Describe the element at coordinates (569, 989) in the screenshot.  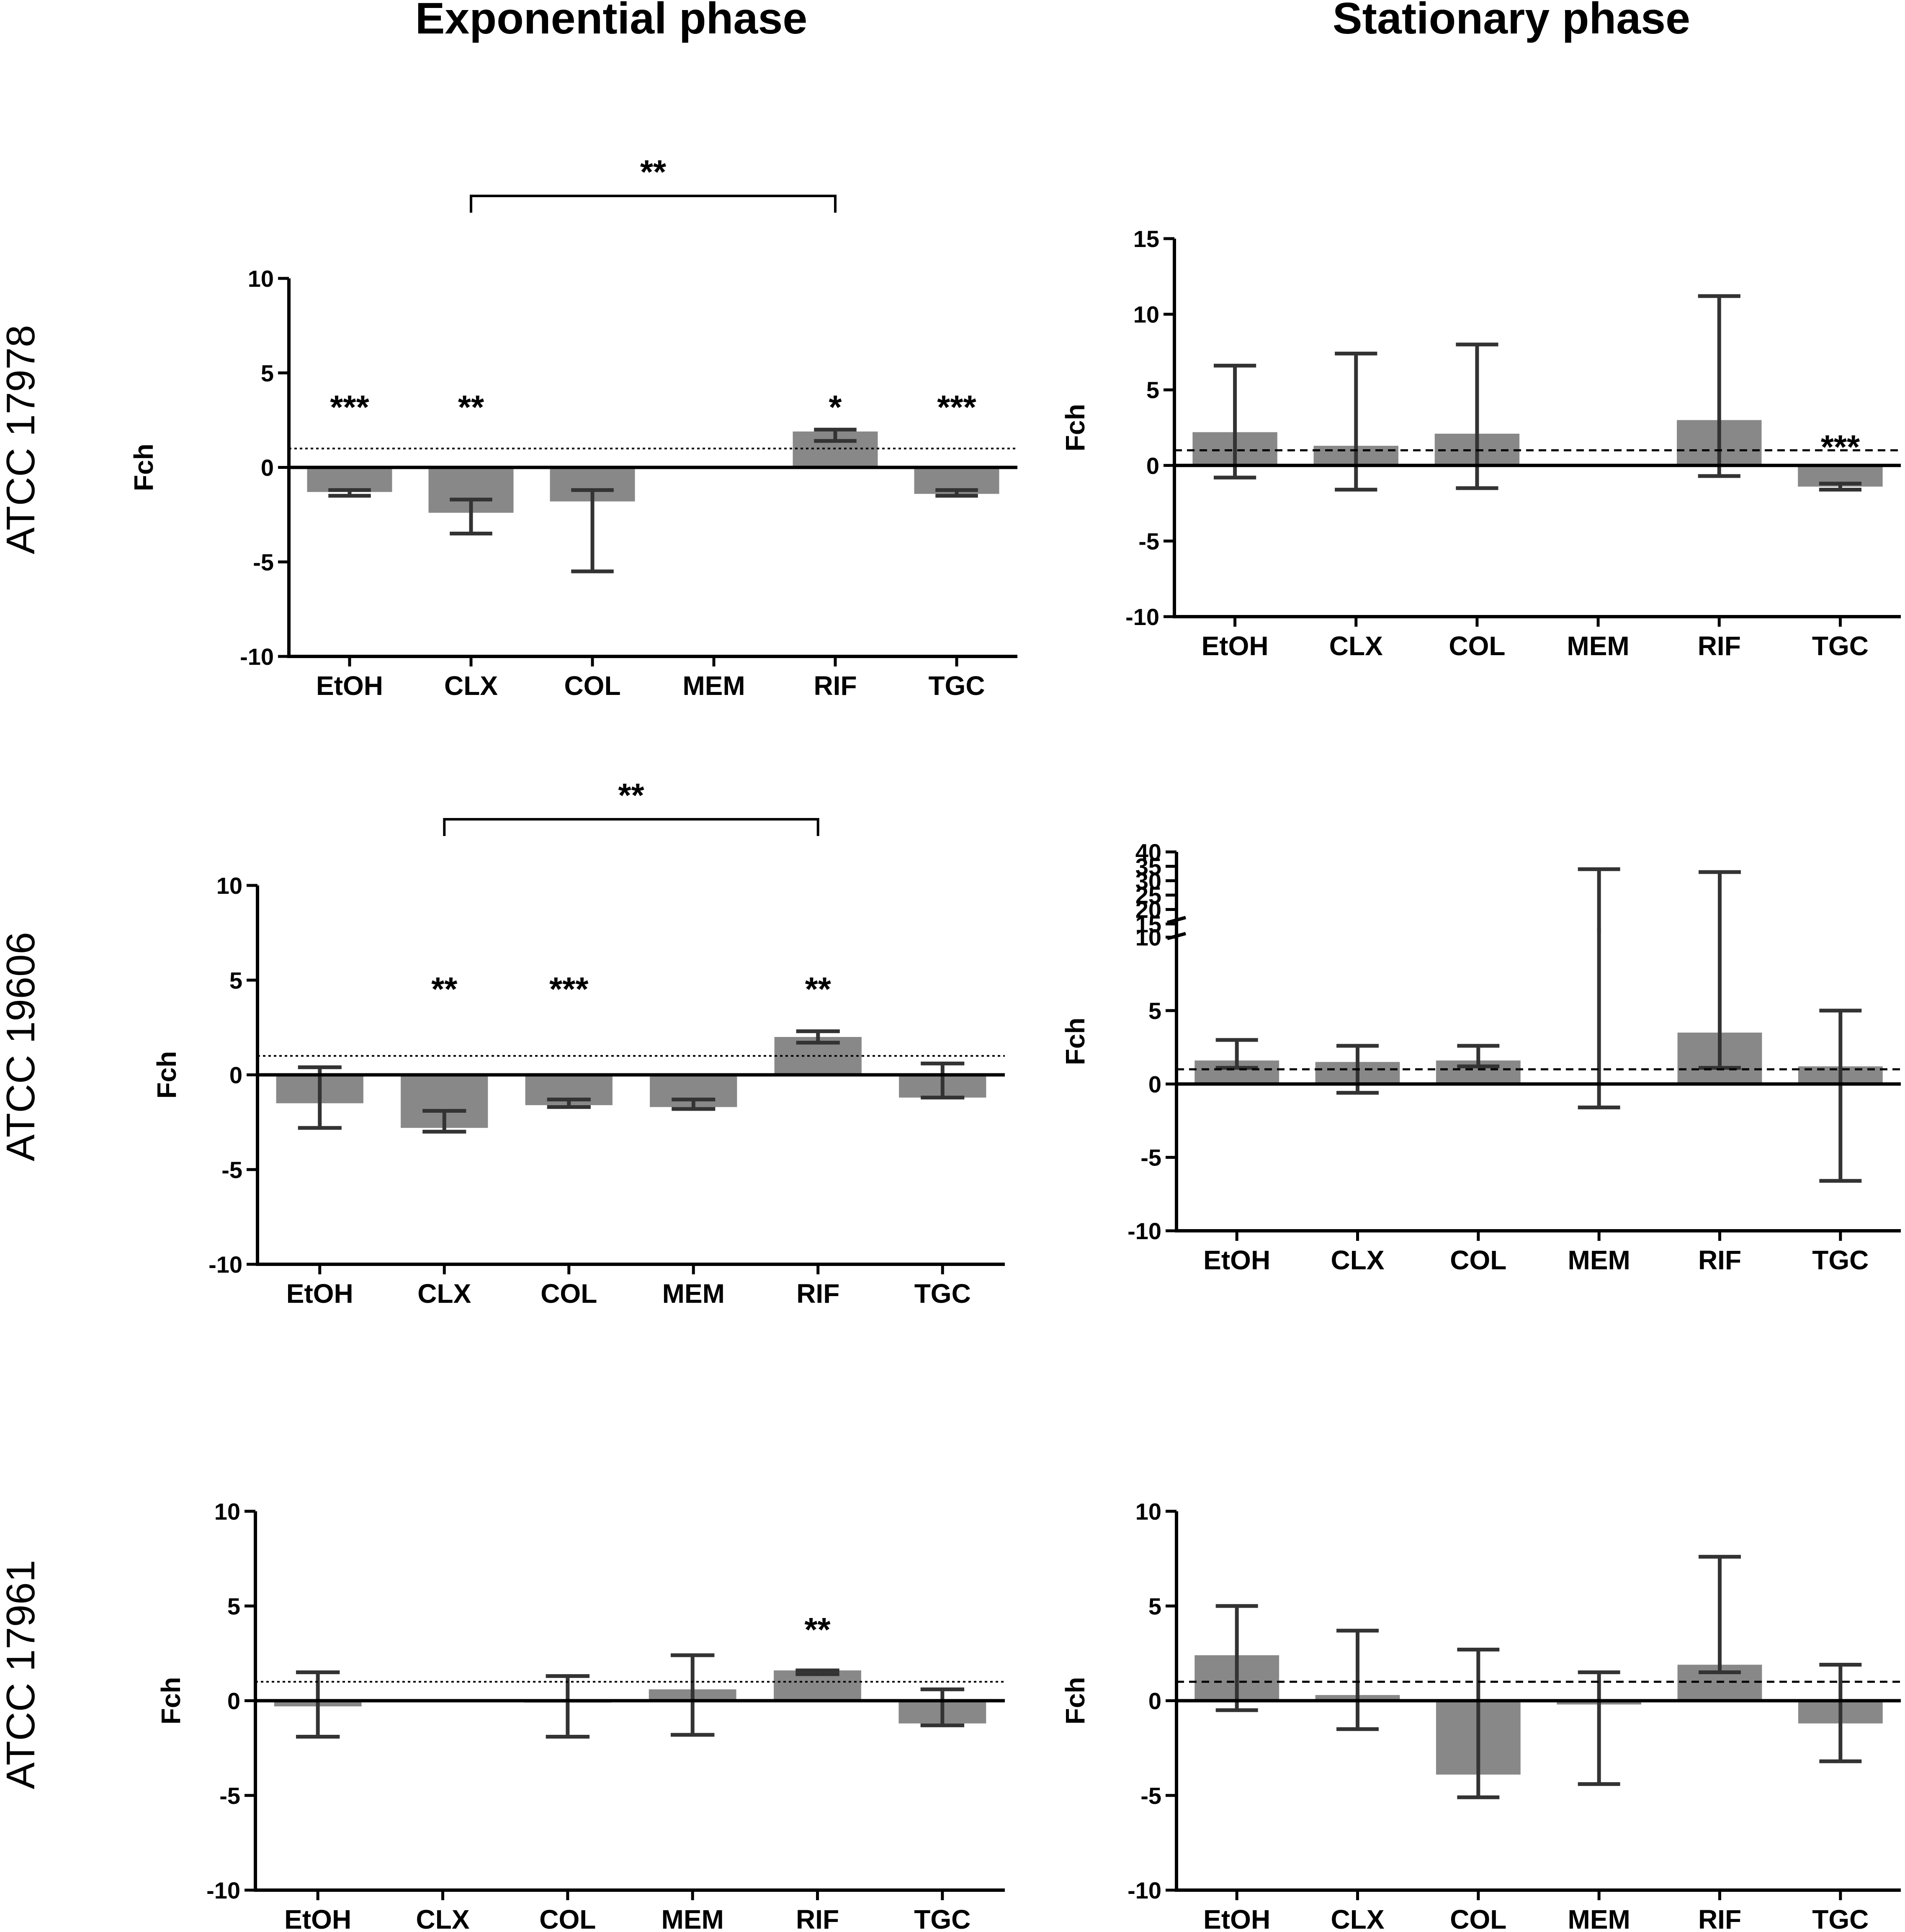
I see `significance-col: ***` at that location.